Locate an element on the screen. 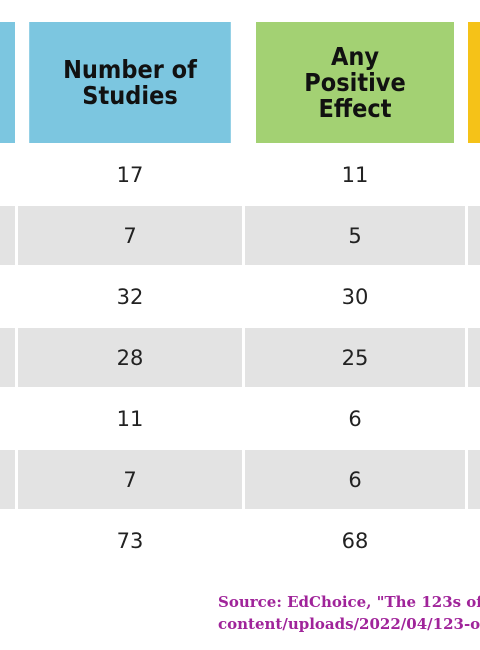  positive-effect-cell: 68 is located at coordinates (355, 540).